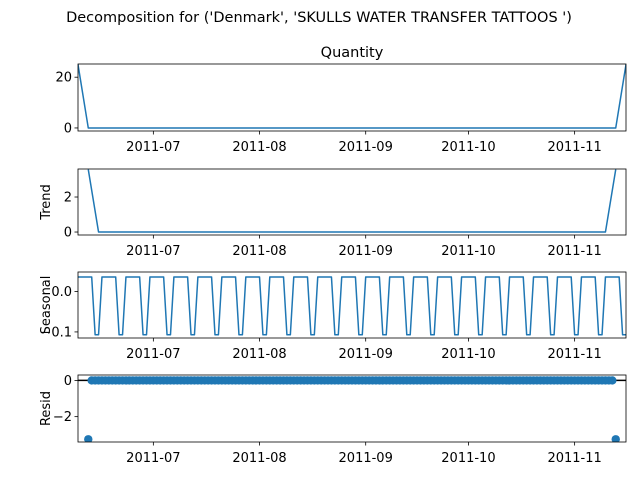  What do you see at coordinates (46, 408) in the screenshot?
I see `y-axis-label: Resid` at bounding box center [46, 408].